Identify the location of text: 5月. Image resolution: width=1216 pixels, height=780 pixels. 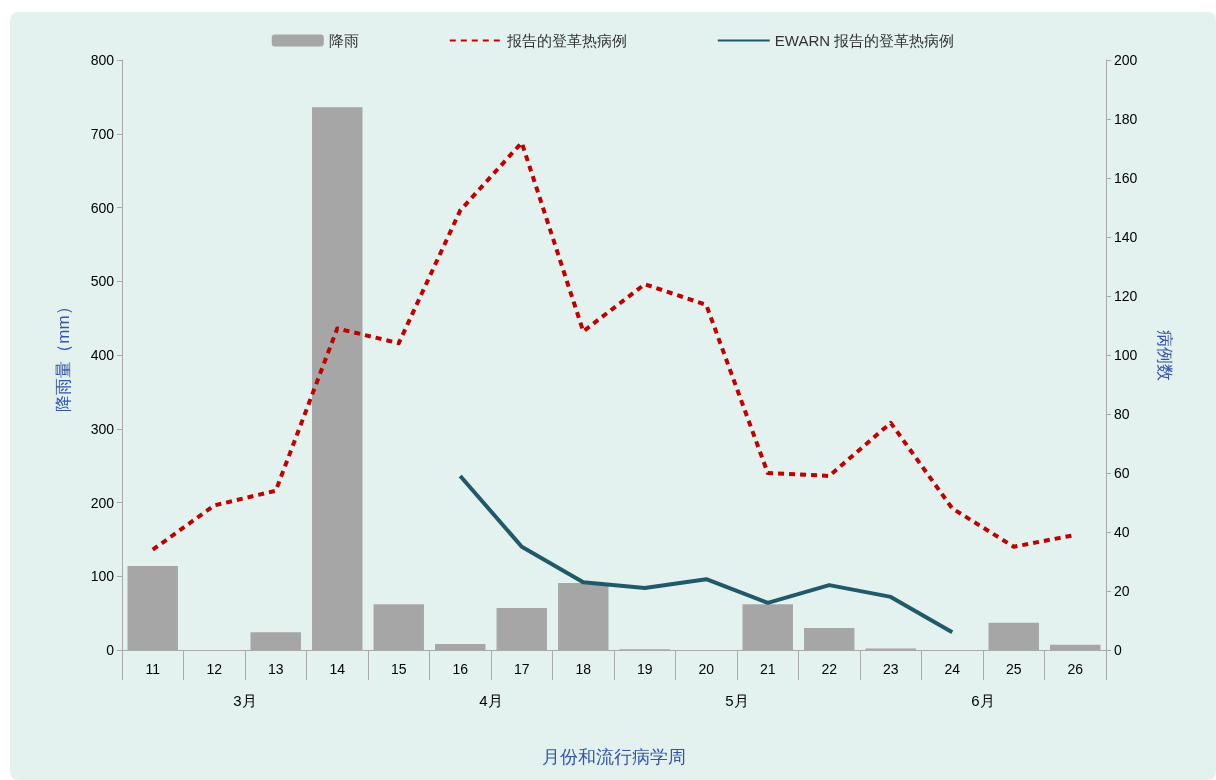
(737, 700).